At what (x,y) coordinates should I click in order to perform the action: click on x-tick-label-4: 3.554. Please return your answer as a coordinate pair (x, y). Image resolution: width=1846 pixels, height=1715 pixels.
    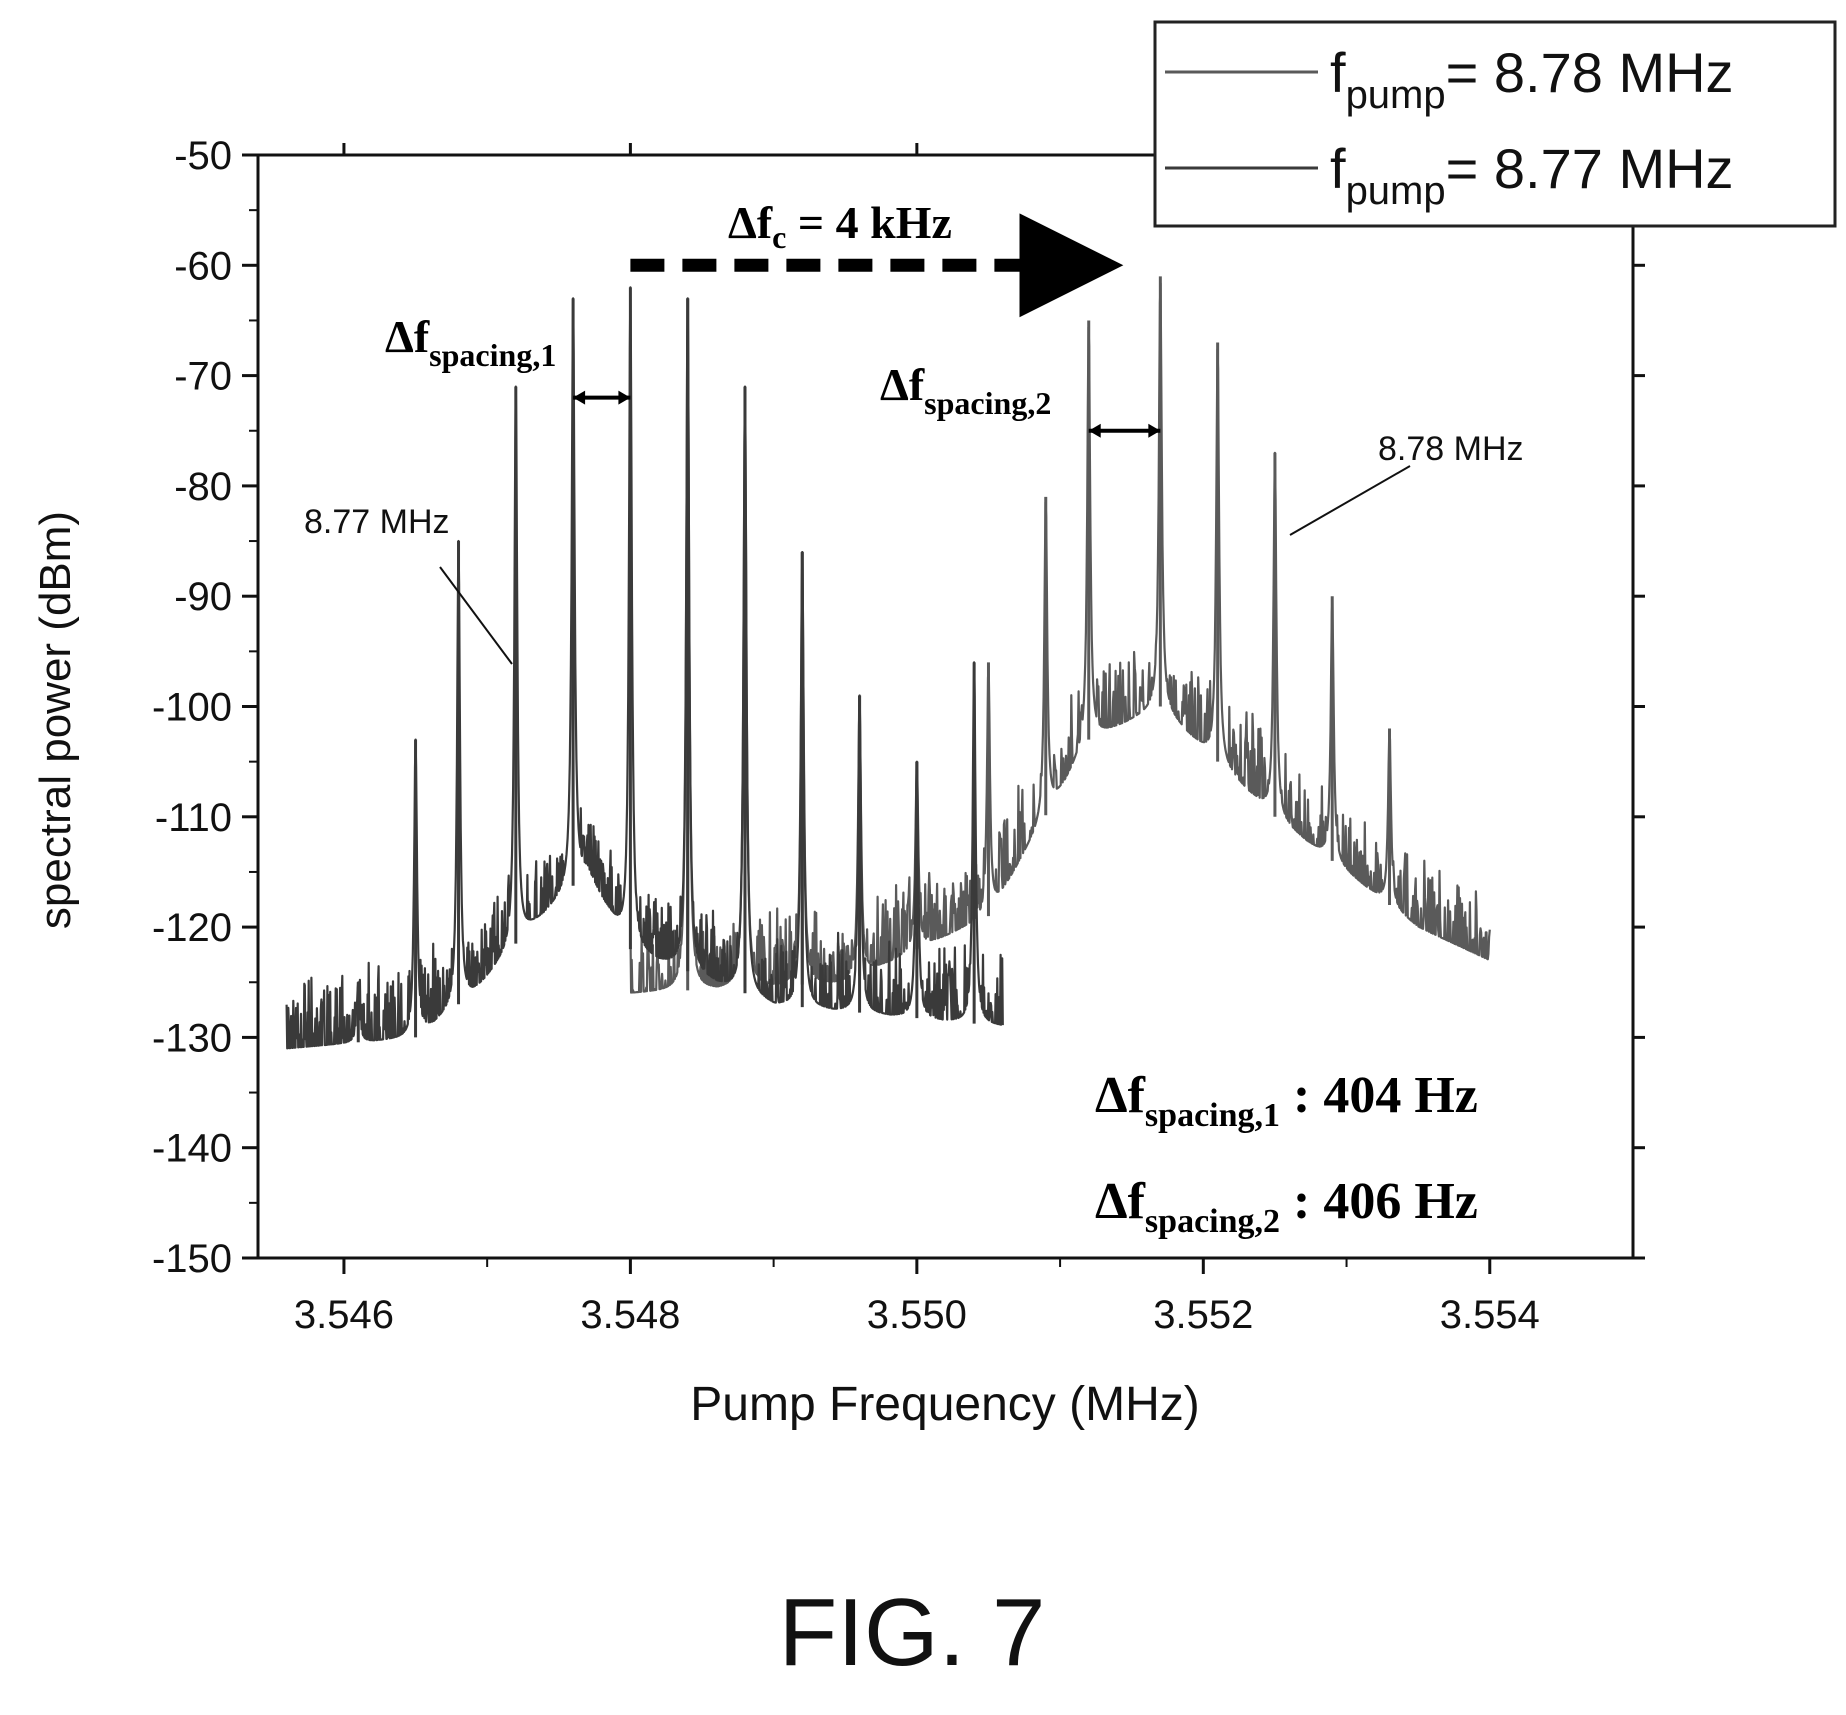
    Looking at the image, I should click on (1490, 1315).